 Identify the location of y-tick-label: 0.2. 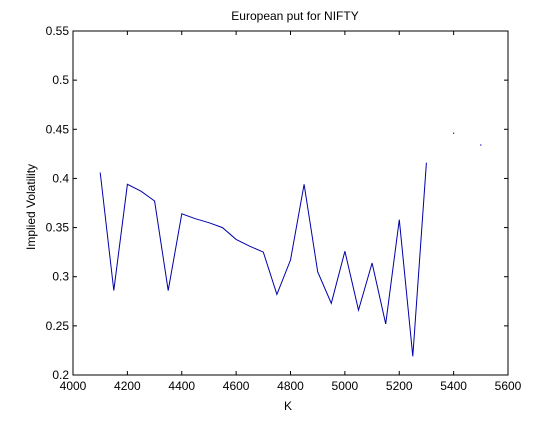
(60, 375).